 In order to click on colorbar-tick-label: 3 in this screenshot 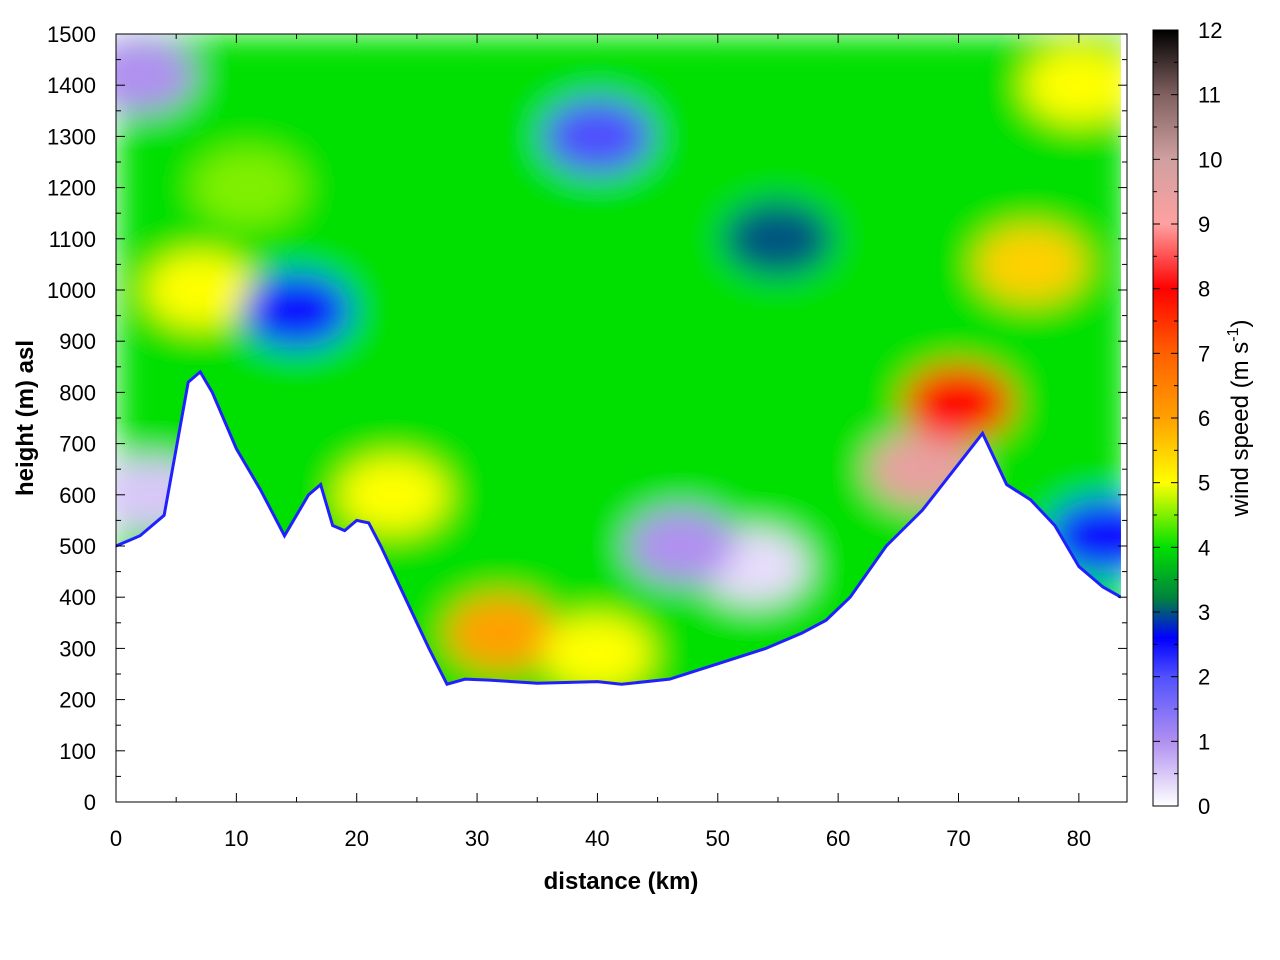, I will do `click(1204, 612)`.